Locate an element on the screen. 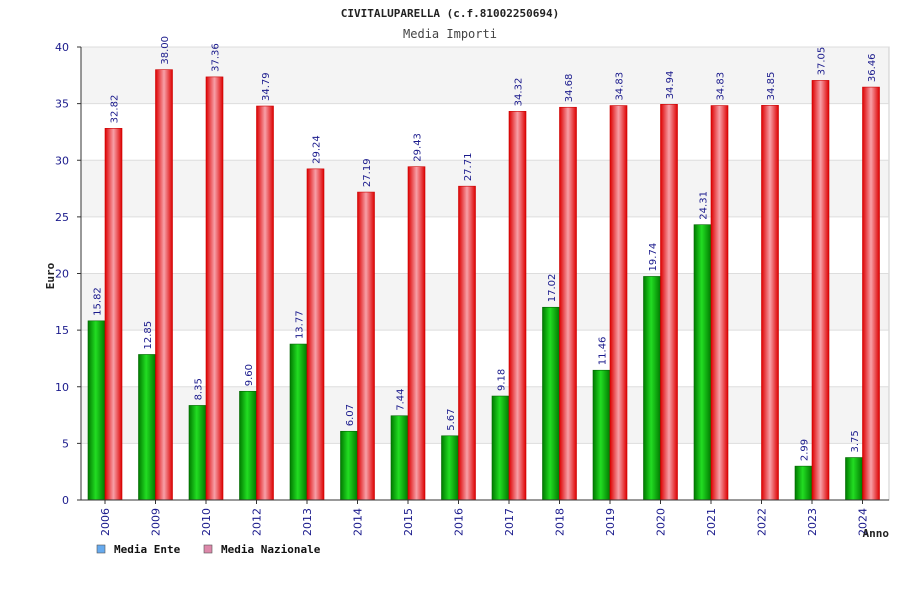 The width and height of the screenshot is (900, 600). y-tick-label: 20 is located at coordinates (62, 274).